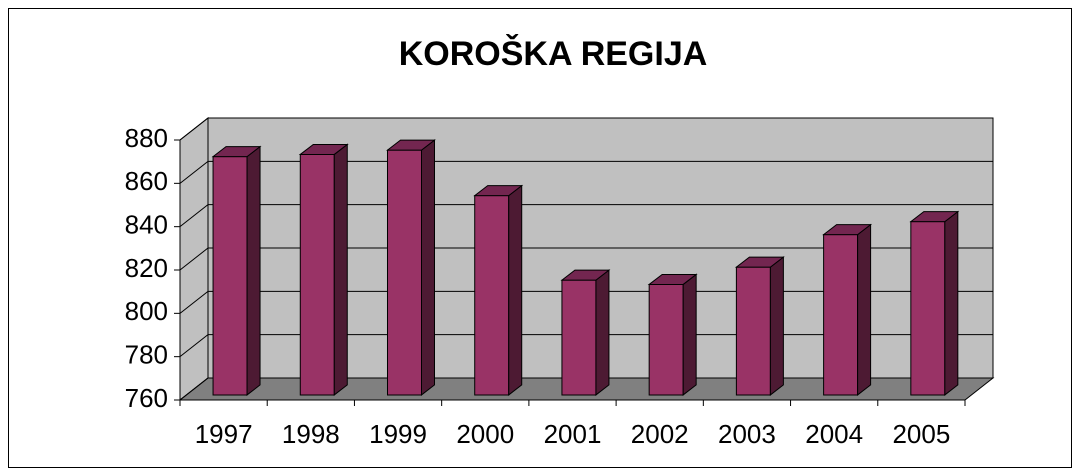 The width and height of the screenshot is (1079, 475). Describe the element at coordinates (311, 434) in the screenshot. I see `x-tick-label: 1998` at that location.